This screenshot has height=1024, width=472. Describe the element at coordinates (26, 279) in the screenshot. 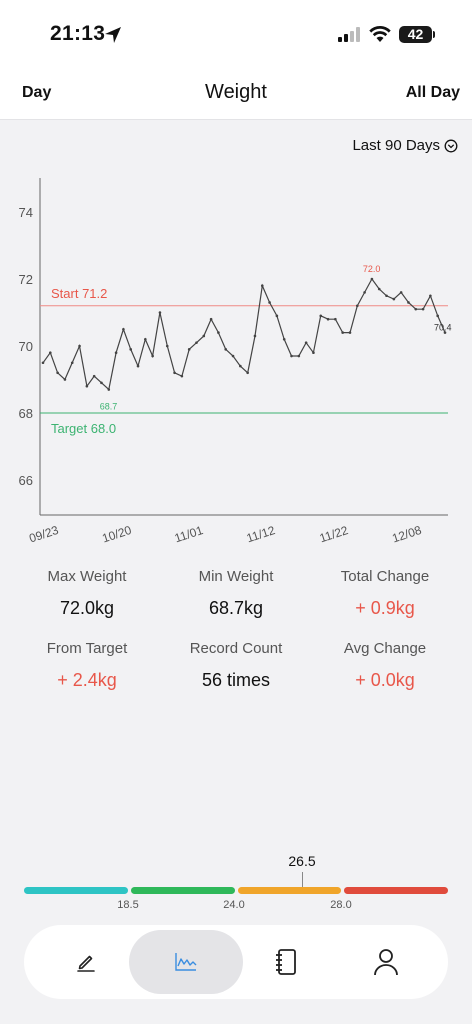

I see `y-tick-label: 72` at that location.